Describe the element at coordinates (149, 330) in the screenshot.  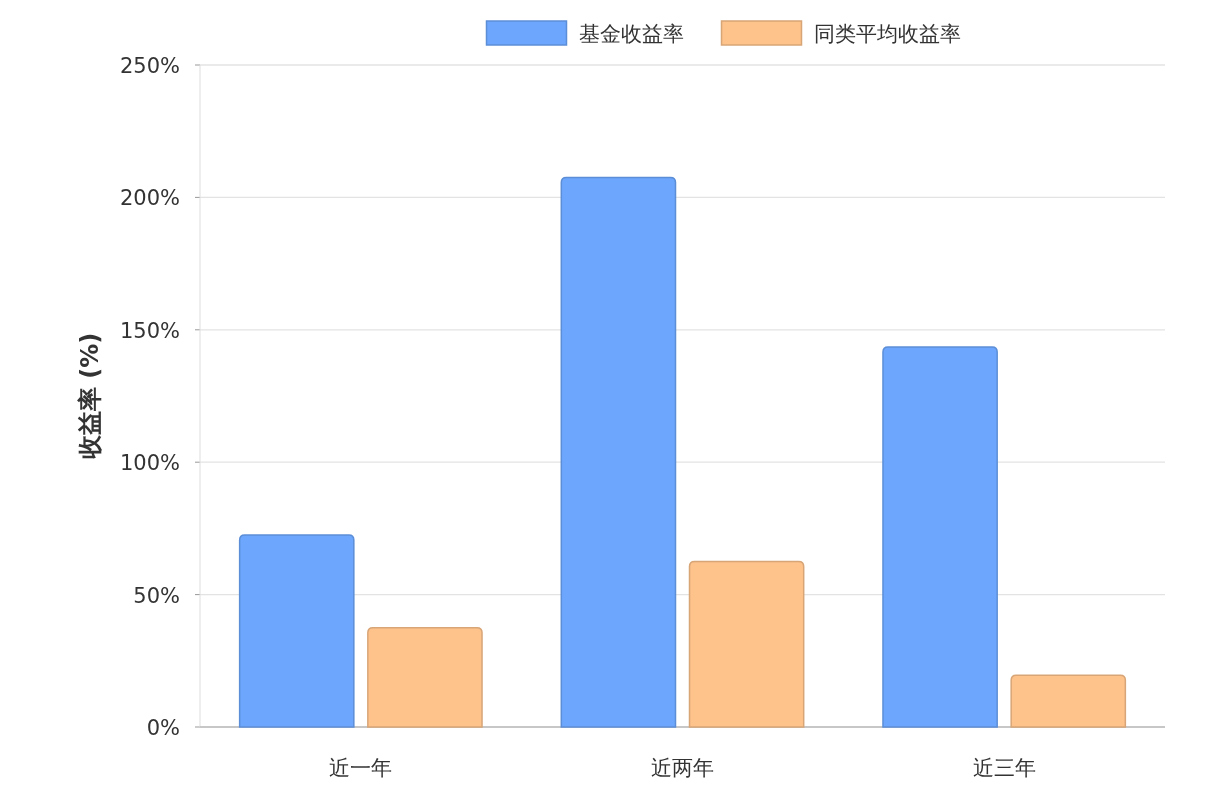
I see `y-tick-label: 150%` at that location.